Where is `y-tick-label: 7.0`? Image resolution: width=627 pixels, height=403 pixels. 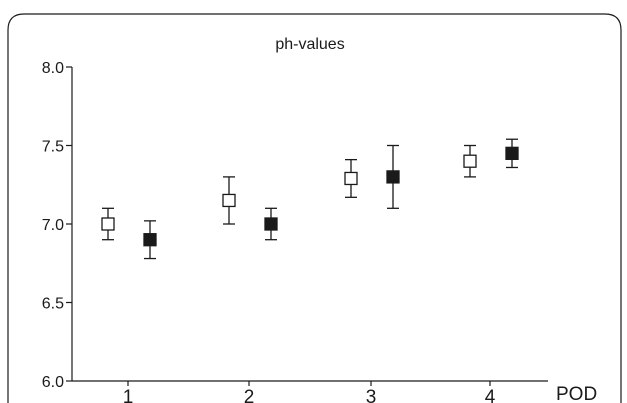 y-tick-label: 7.0 is located at coordinates (53, 225).